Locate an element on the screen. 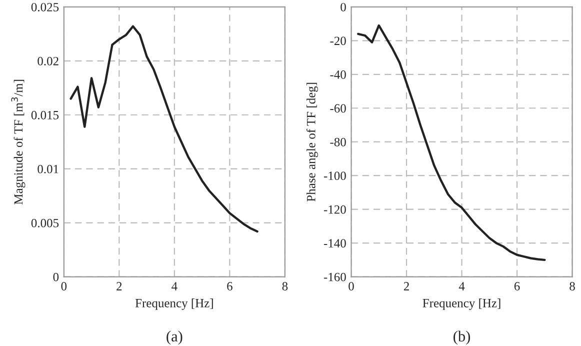 This screenshot has width=581, height=346. y-tick-label: 0.02 is located at coordinates (48, 61).